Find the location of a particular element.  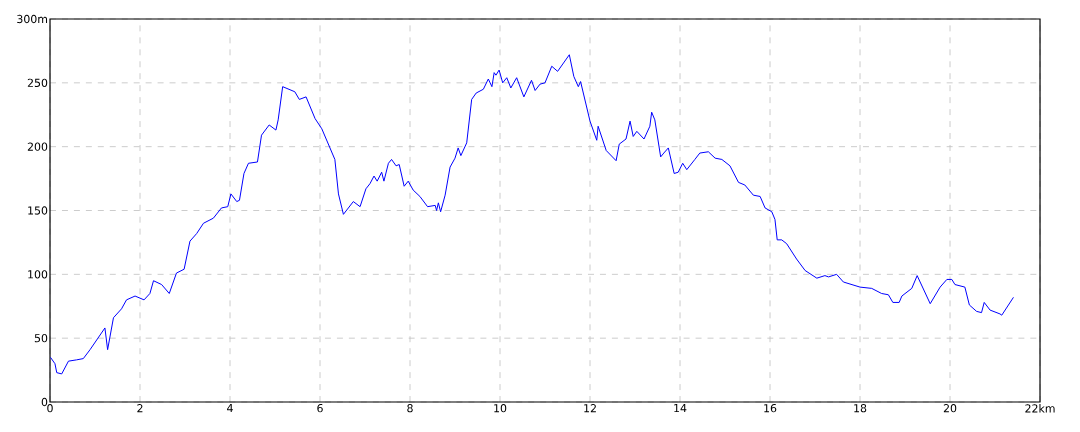

y-tick-label: 150 is located at coordinates (38, 210).